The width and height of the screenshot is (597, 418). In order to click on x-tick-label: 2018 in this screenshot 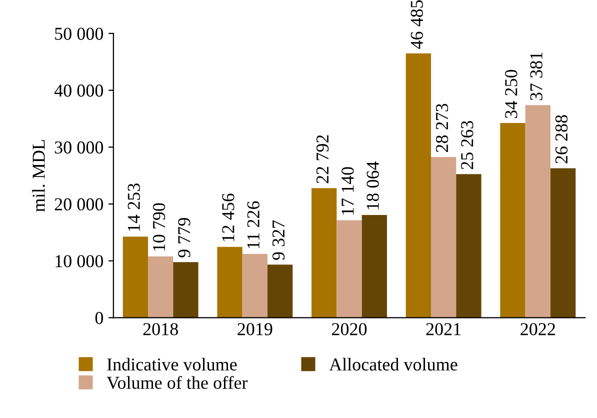, I will do `click(160, 329)`.